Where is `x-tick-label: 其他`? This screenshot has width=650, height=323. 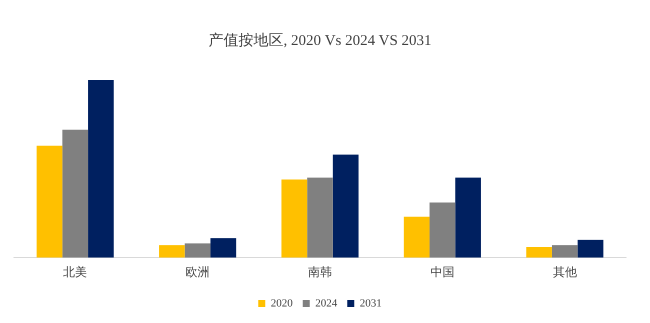
x-tick-label: 其他 is located at coordinates (564, 271).